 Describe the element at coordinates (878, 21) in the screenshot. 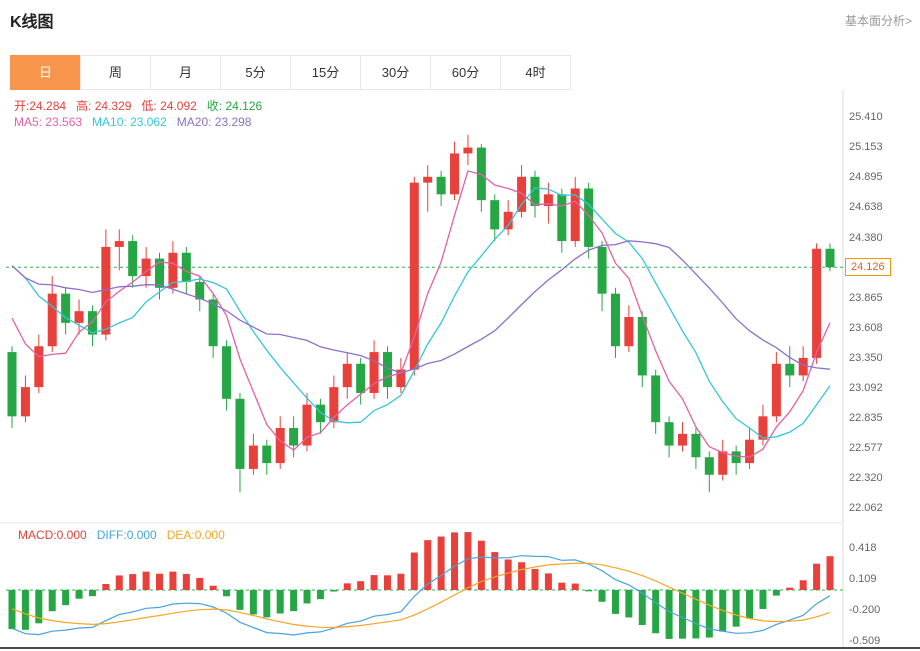

I see `fundamental-analysis-link: 基本面分析>` at that location.